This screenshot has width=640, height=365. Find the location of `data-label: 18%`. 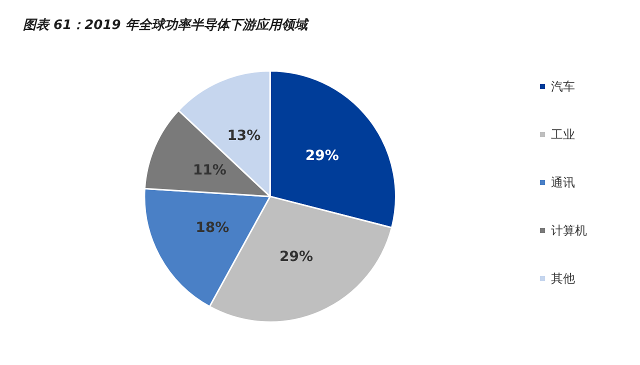

data-label: 18% is located at coordinates (213, 228).